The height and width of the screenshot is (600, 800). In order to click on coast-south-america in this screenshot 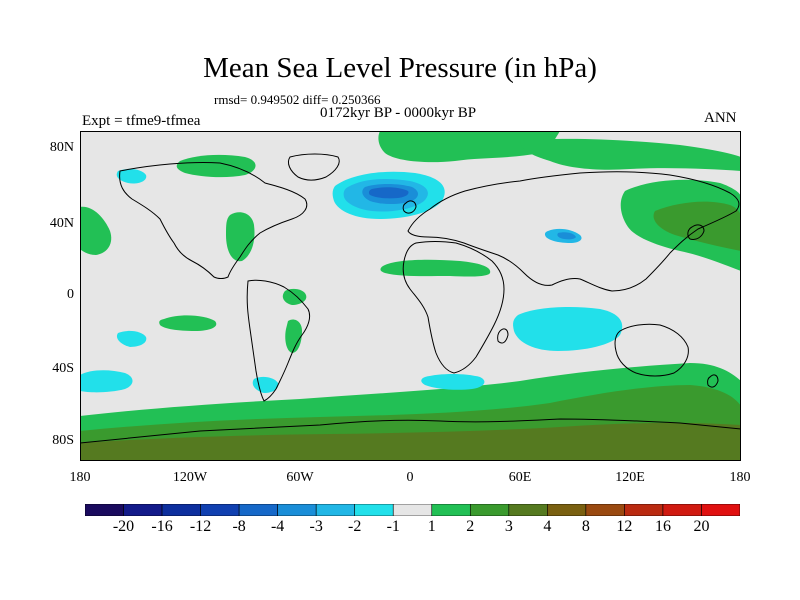, I will do `click(278, 340)`.